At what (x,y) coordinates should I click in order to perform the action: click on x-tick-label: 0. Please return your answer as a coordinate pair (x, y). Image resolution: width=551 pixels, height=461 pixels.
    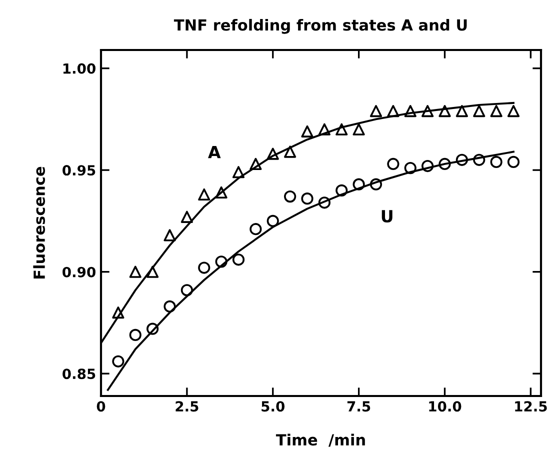
    Looking at the image, I should click on (101, 406).